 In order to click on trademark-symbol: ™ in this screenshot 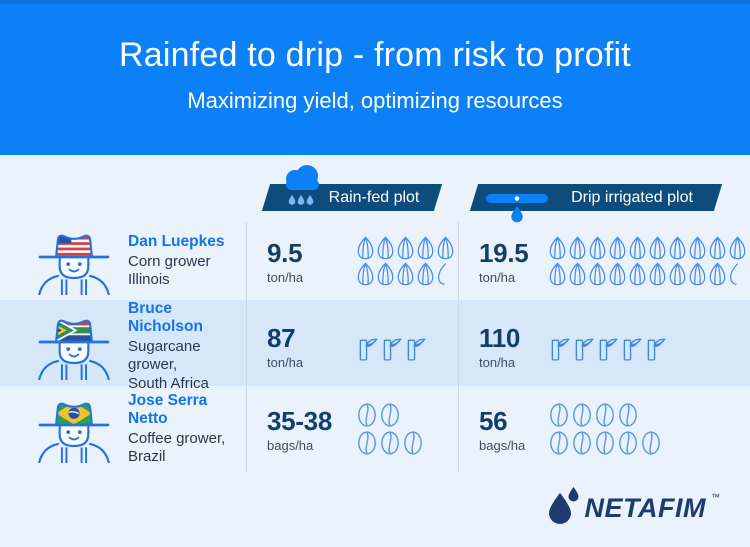, I will do `click(715, 496)`.